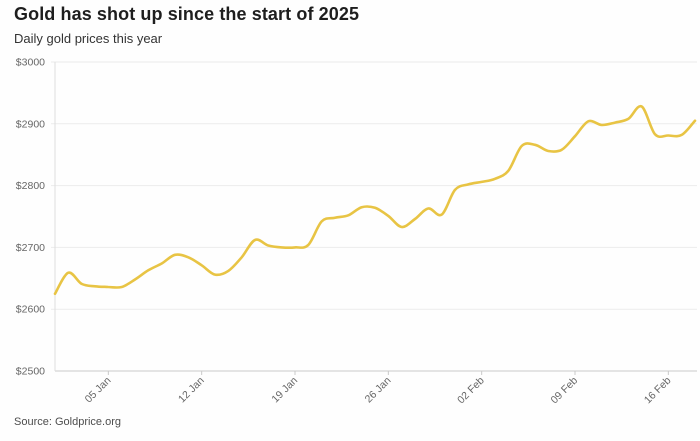 The width and height of the screenshot is (700, 441). What do you see at coordinates (187, 14) in the screenshot?
I see `chart-title: Gold has shot up since the start of 2025` at bounding box center [187, 14].